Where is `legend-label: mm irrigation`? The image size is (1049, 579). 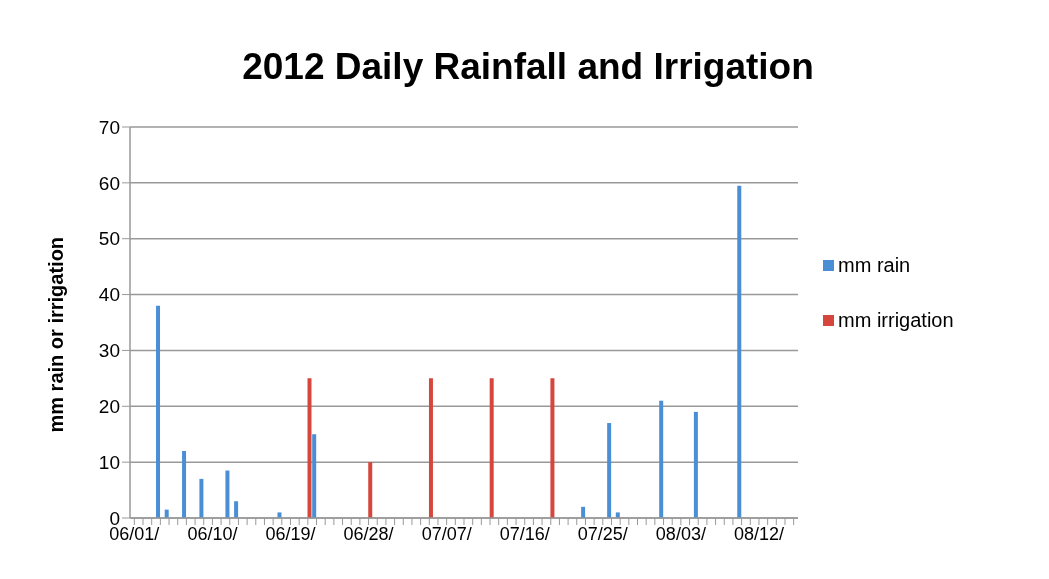
legend-label: mm irrigation is located at coordinates (896, 320).